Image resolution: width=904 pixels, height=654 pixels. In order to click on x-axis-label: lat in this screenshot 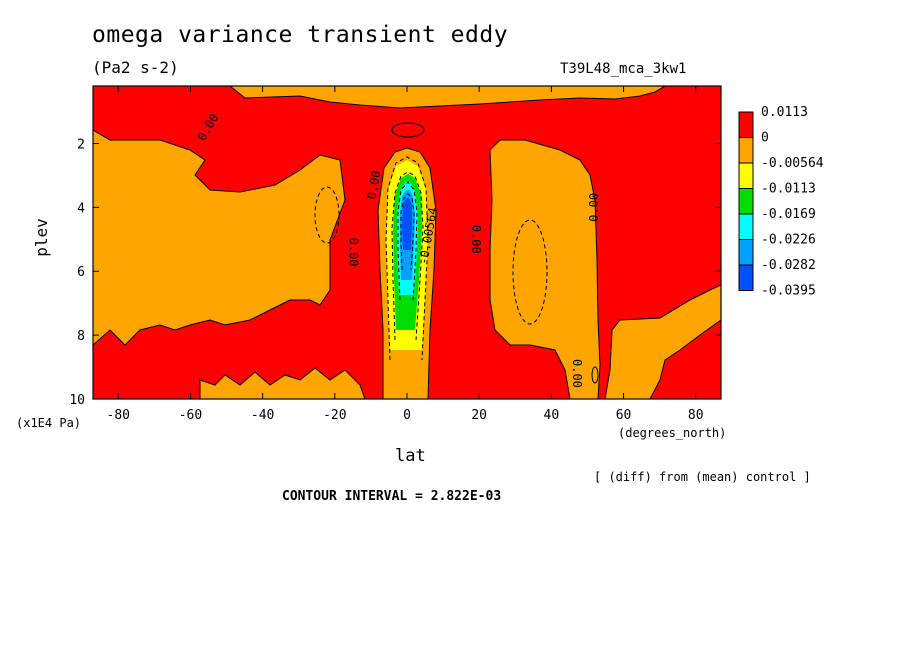, I will do `click(410, 456)`.